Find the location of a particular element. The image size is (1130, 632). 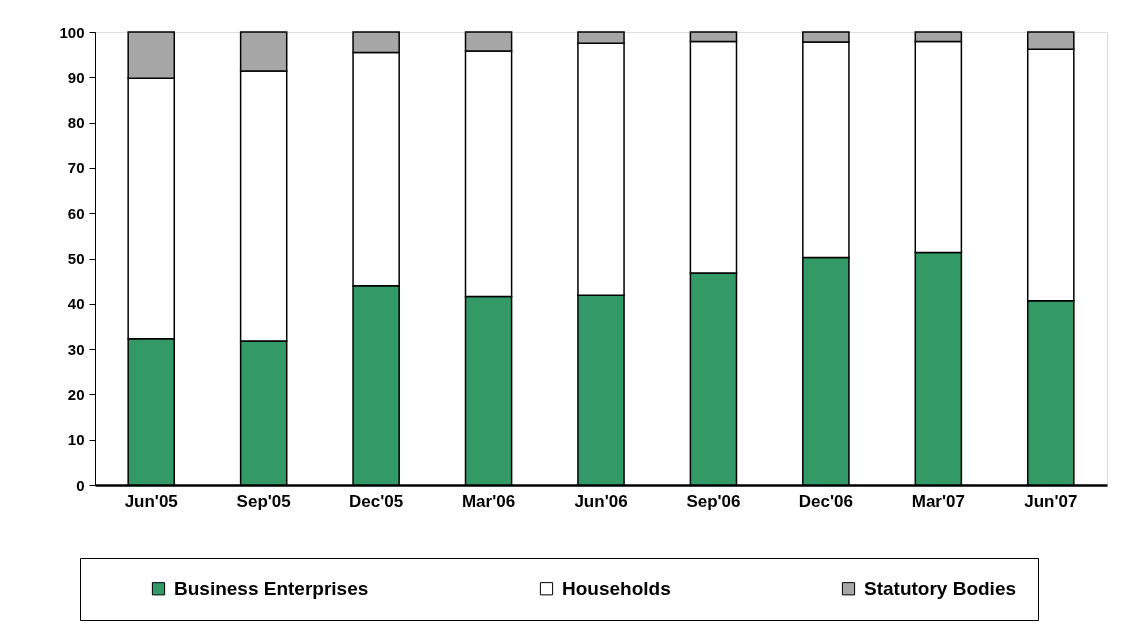

x-tick-label: Mar'06 is located at coordinates (488, 501).